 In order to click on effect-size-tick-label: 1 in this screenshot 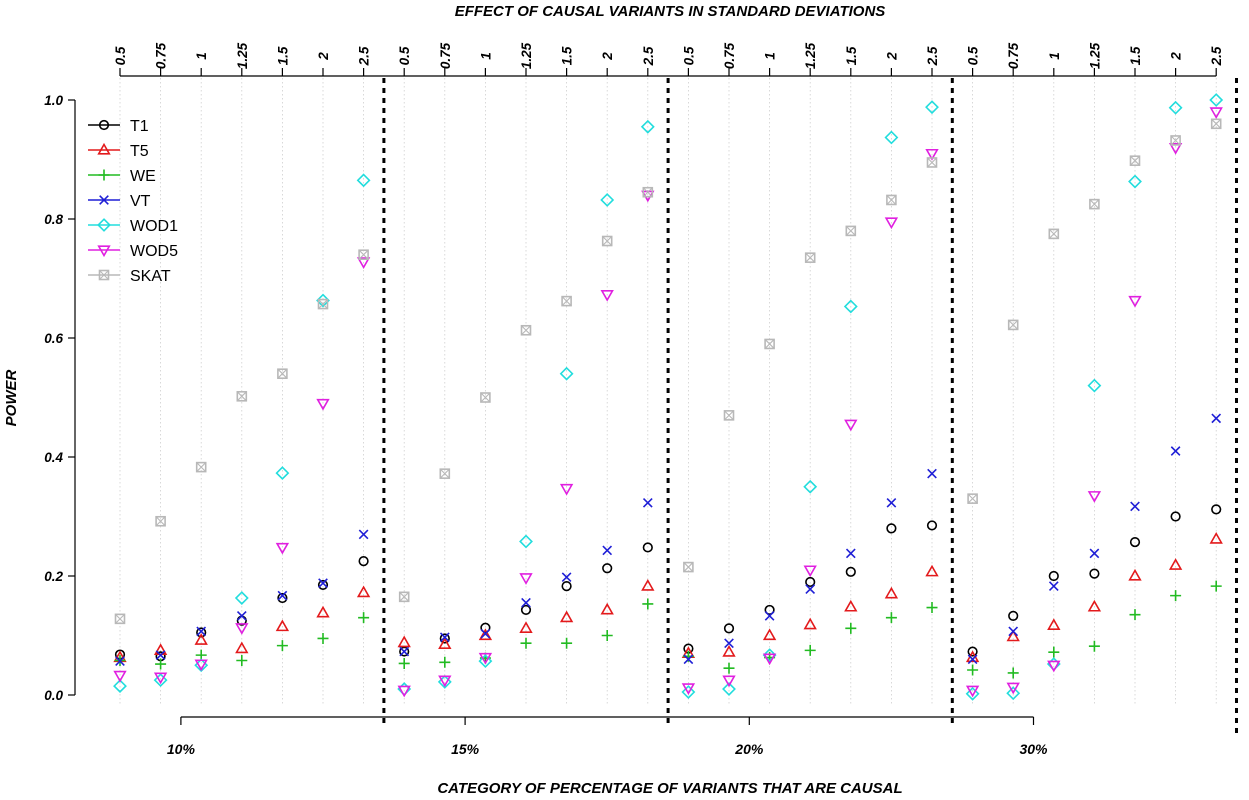, I will do `click(485, 56)`.